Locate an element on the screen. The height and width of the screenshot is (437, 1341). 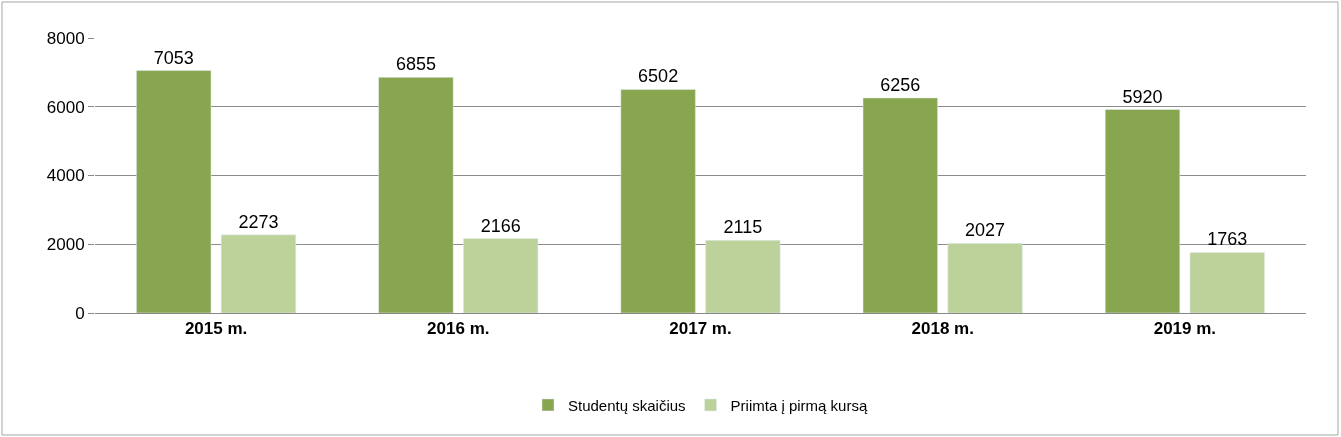
data-label: 1763 is located at coordinates (1227, 239).